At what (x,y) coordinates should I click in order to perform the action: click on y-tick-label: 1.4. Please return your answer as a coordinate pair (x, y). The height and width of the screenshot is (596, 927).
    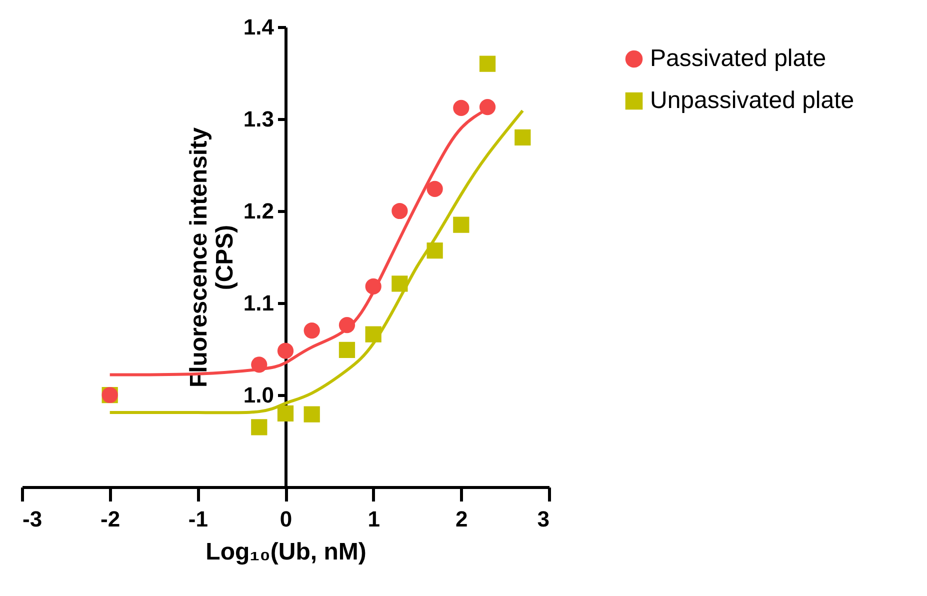
    Looking at the image, I should click on (259, 27).